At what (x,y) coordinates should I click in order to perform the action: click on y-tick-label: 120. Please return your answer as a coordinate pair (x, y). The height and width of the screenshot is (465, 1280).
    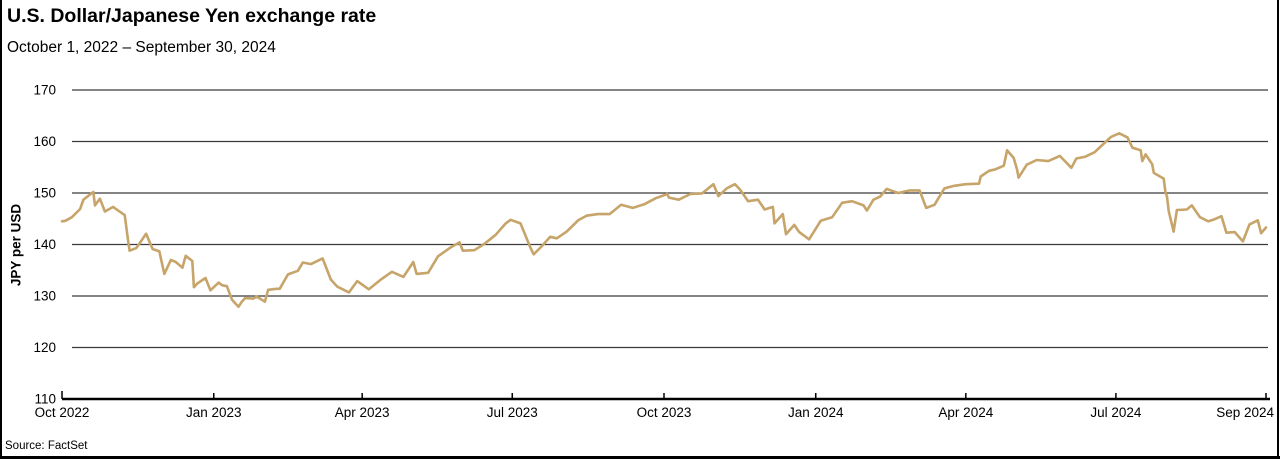
    Looking at the image, I should click on (44, 347).